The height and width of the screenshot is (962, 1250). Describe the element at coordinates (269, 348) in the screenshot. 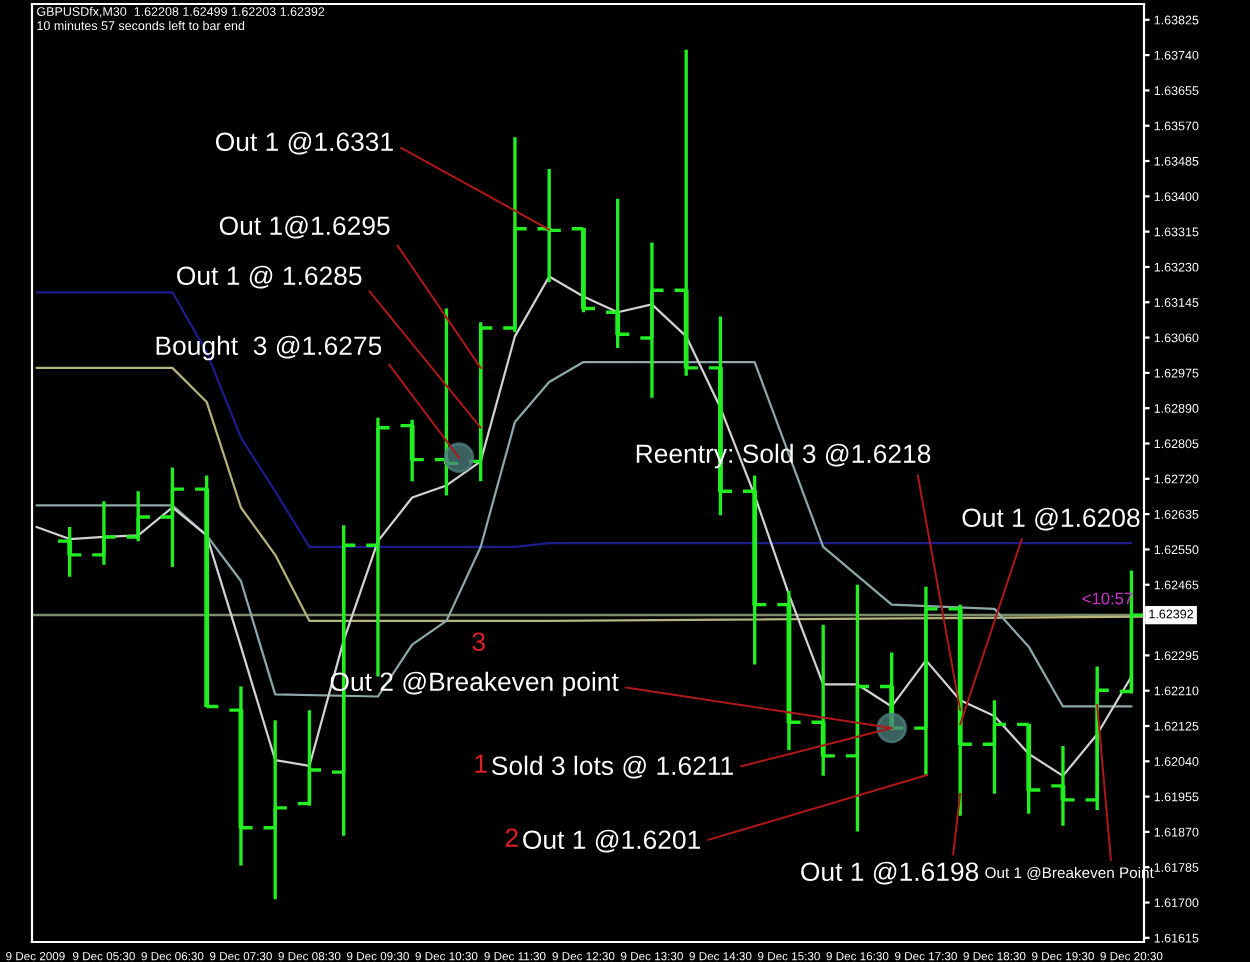

I see `annotation: Bought 3 @1.6275` at that location.